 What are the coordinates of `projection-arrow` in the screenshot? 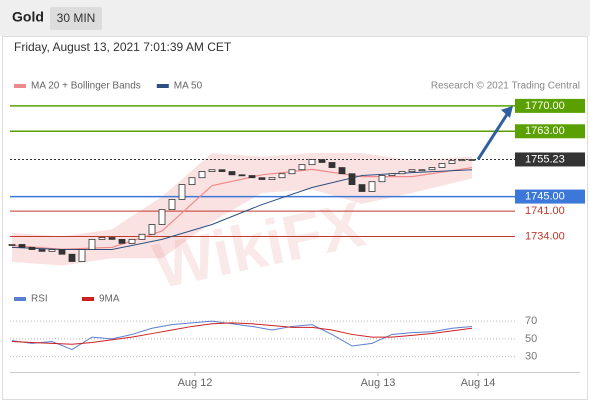 It's located at (493, 136).